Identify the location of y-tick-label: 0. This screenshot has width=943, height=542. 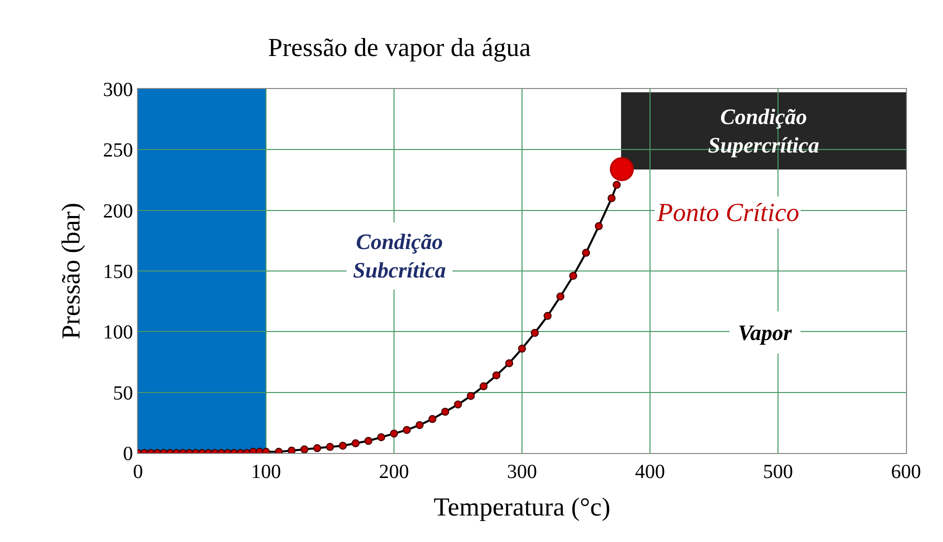
(128, 454).